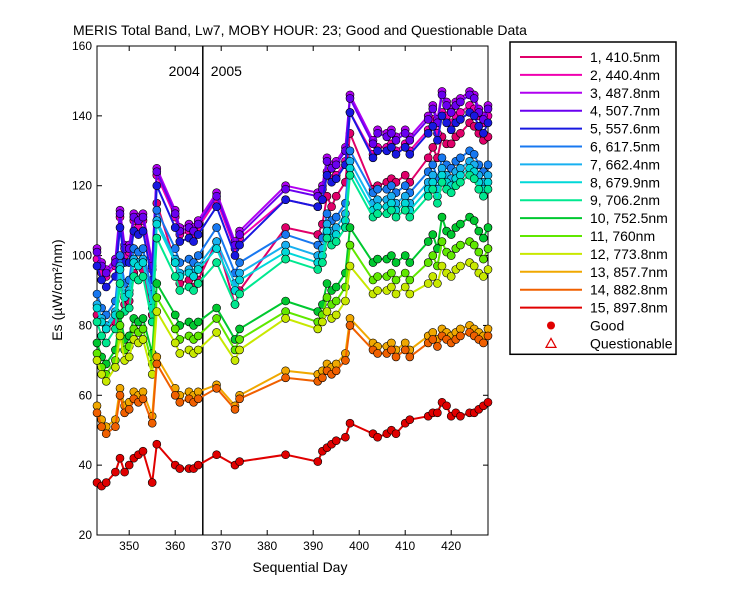 The width and height of the screenshot is (750, 600). Describe the element at coordinates (313, 546) in the screenshot. I see `x-tick-label: 390` at that location.